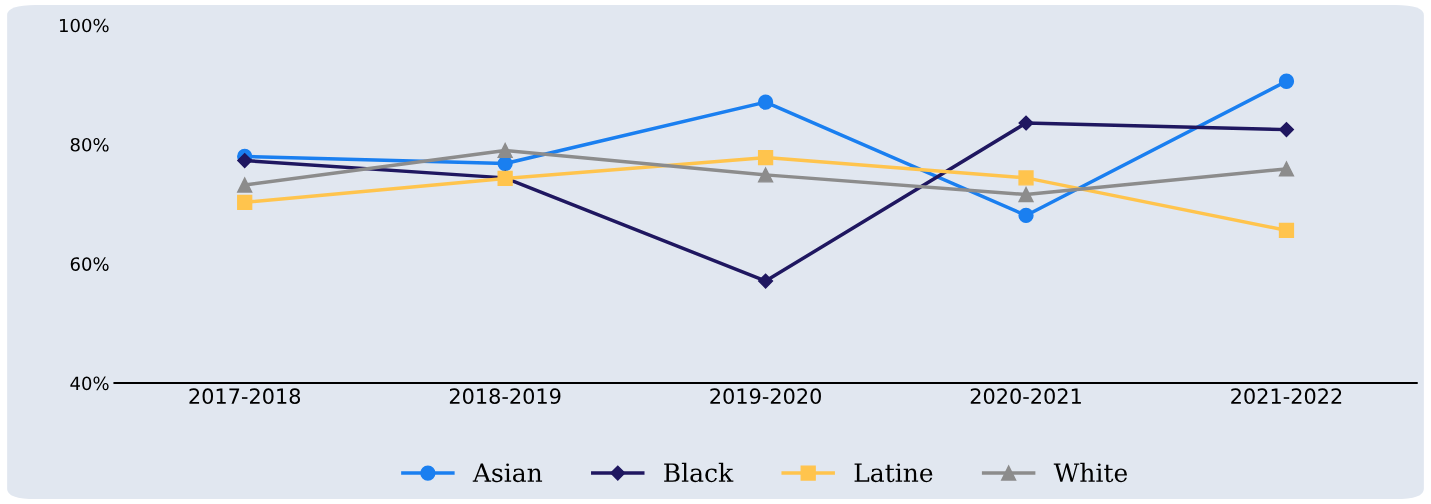 This screenshot has height=504, width=1431. What do you see at coordinates (893, 473) in the screenshot?
I see `legend-label: Latine` at bounding box center [893, 473].